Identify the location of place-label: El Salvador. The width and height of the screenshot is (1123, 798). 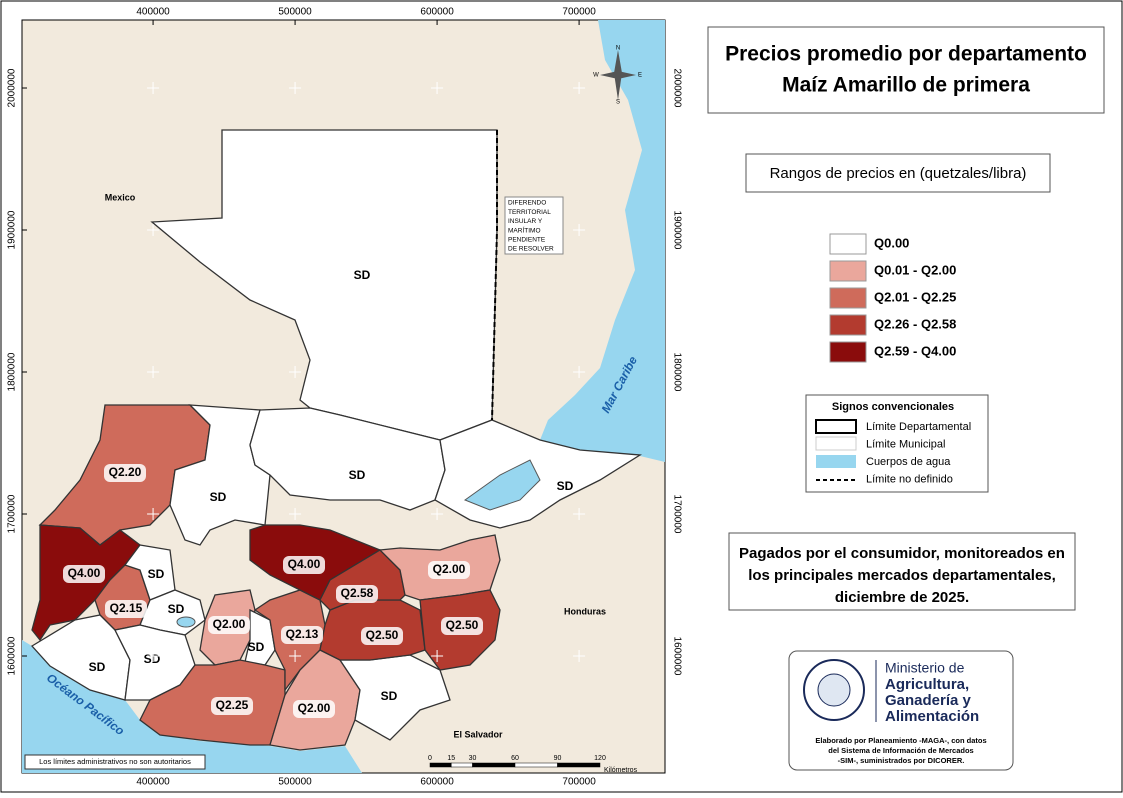
(478, 734).